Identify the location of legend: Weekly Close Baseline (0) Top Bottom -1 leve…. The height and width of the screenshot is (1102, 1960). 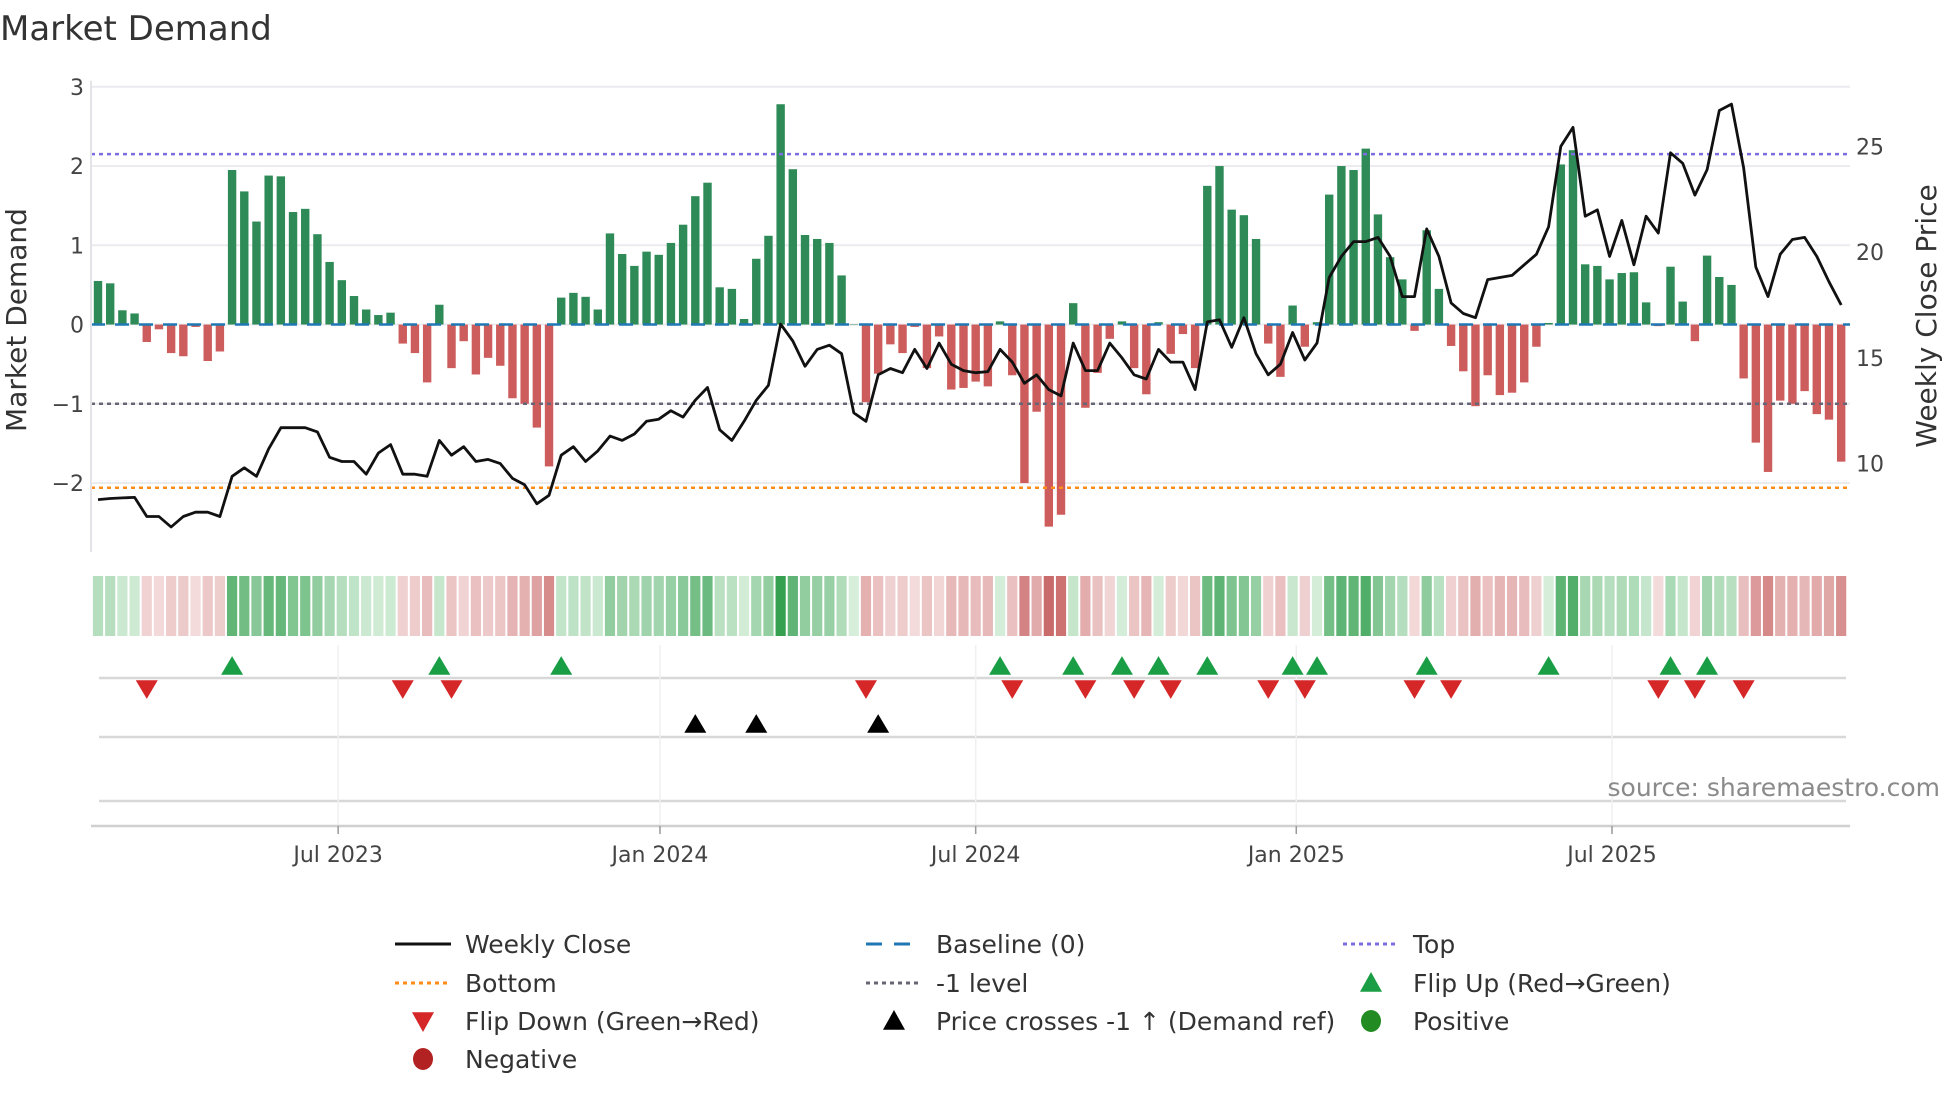
(1033, 1002).